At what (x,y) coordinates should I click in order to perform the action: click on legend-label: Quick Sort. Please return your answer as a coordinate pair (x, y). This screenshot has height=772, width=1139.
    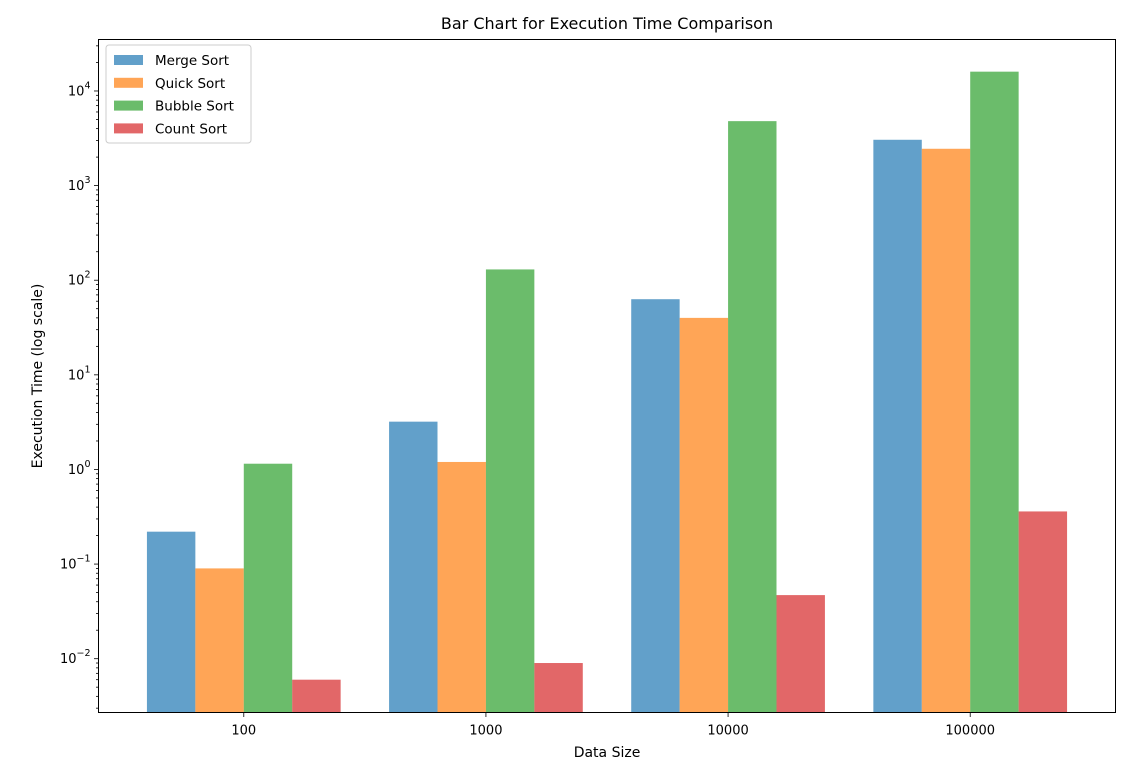
    Looking at the image, I should click on (190, 84).